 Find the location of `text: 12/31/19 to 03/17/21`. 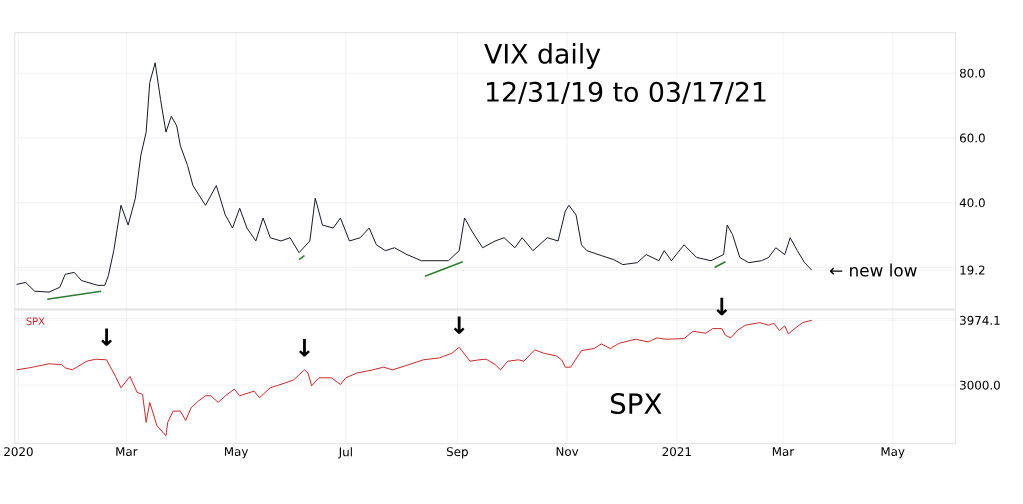

text: 12/31/19 to 03/17/21 is located at coordinates (626, 93).